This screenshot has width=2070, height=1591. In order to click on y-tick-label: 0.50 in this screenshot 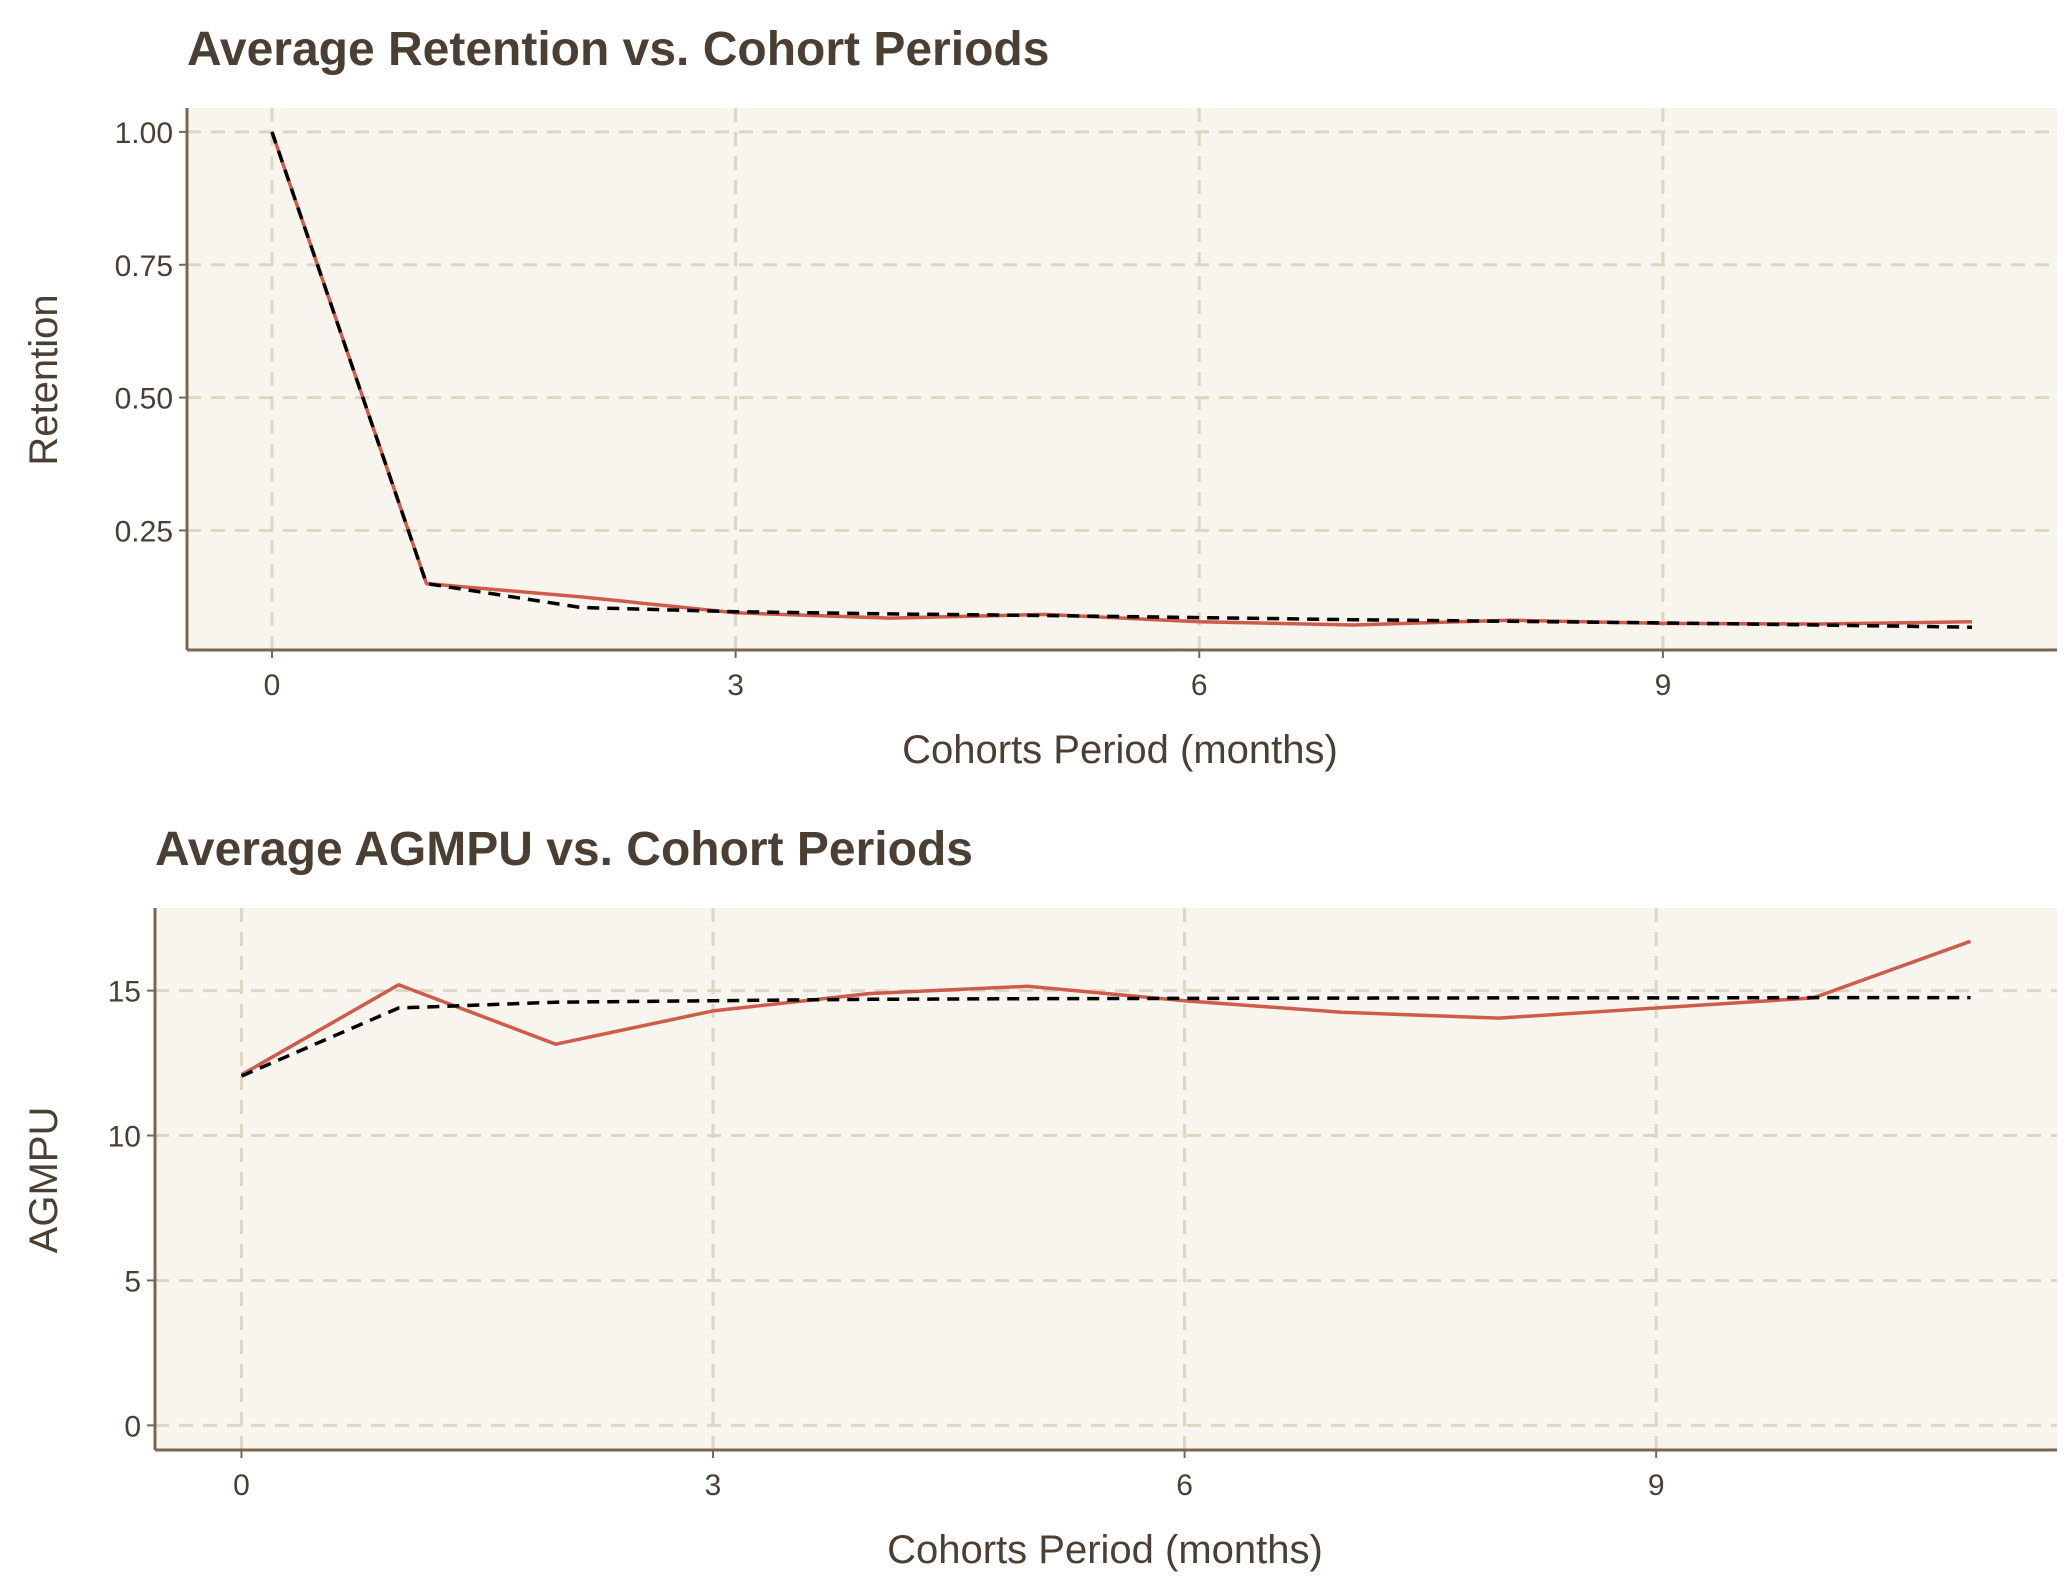, I will do `click(144, 399)`.